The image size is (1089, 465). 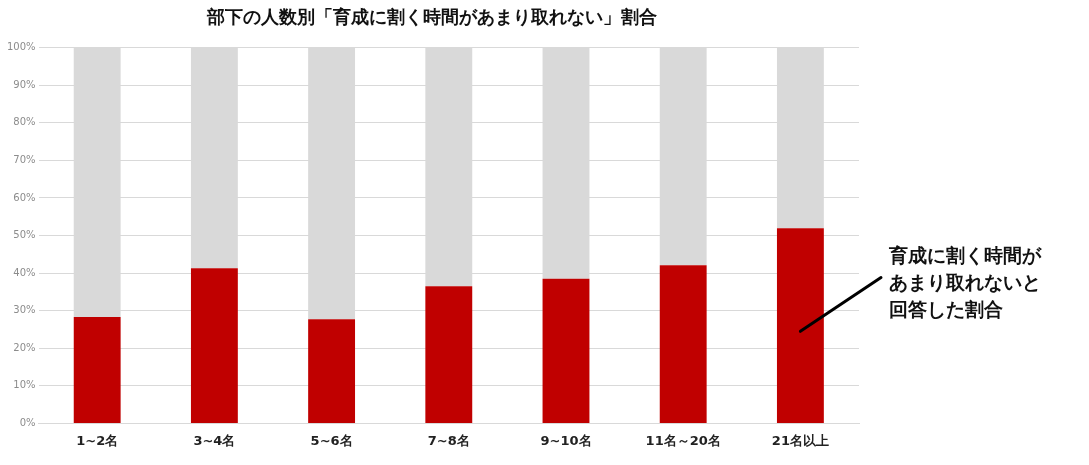 I want to click on y-tick-label: 50%, so click(x=24, y=235).